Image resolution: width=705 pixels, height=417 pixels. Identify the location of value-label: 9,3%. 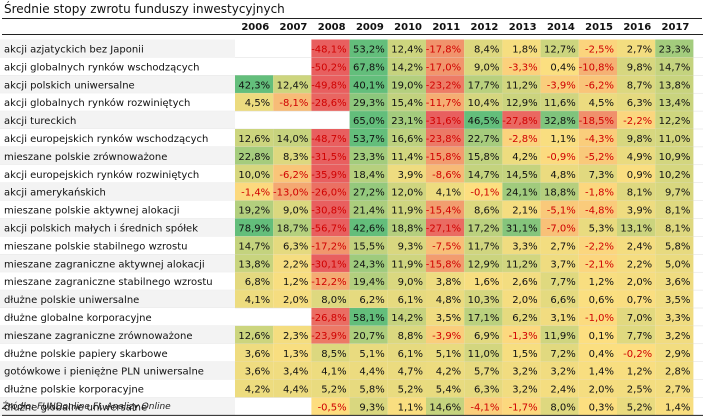
(410, 246).